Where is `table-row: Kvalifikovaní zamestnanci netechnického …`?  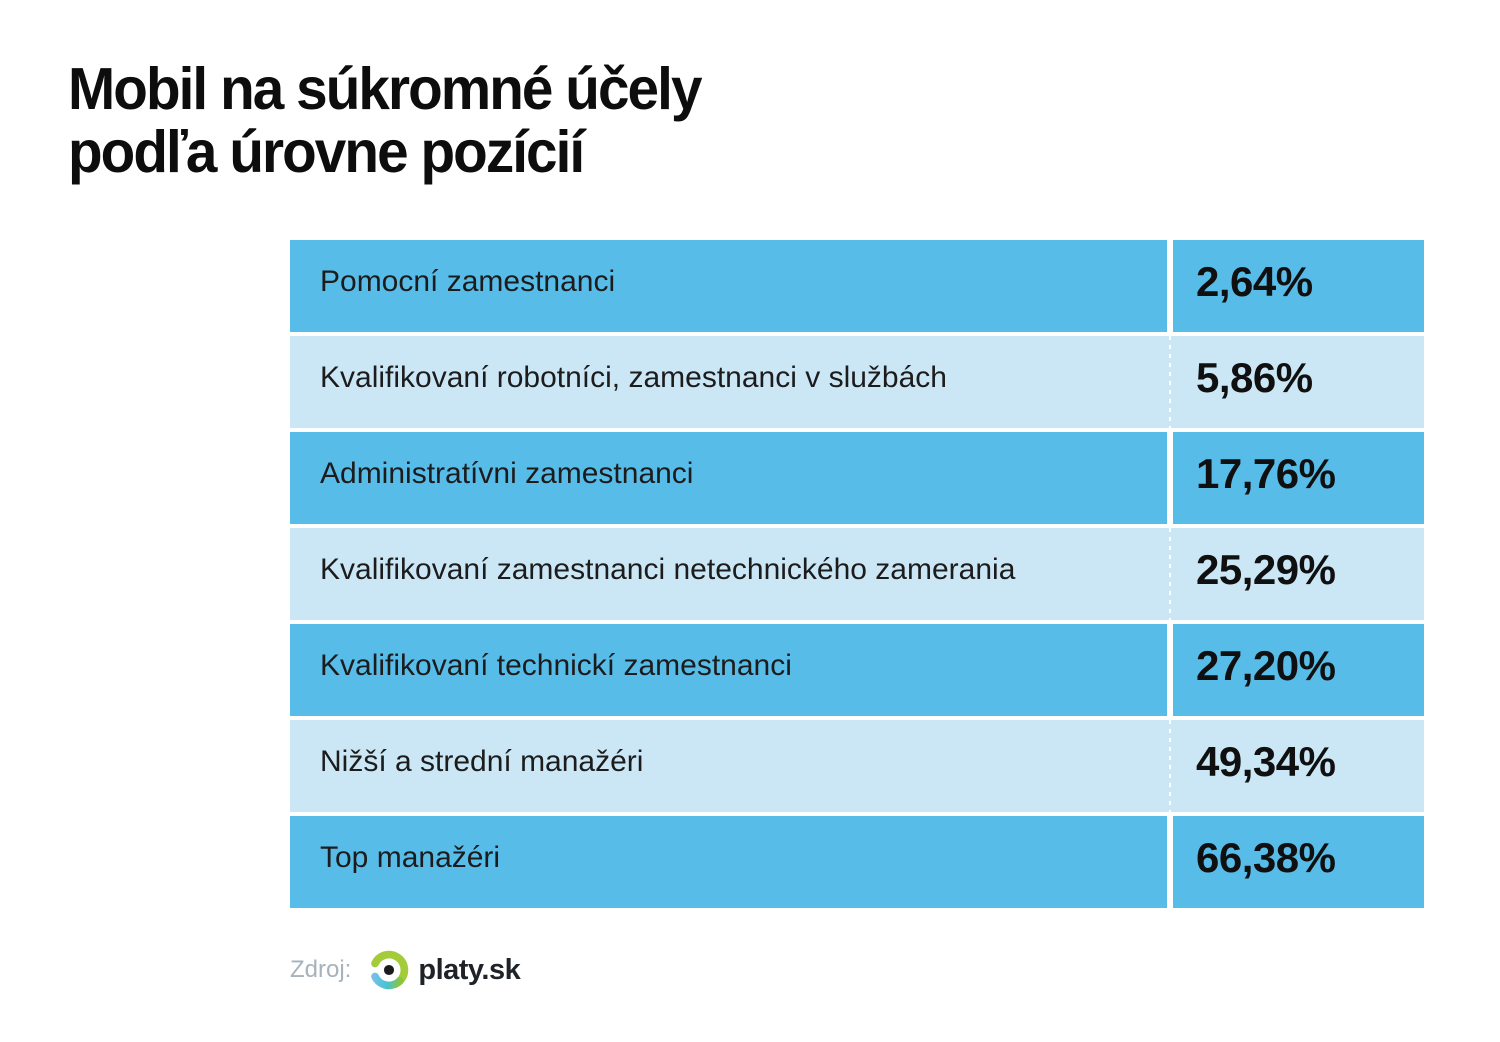 table-row: Kvalifikovaní zamestnanci netechnického … is located at coordinates (857, 574).